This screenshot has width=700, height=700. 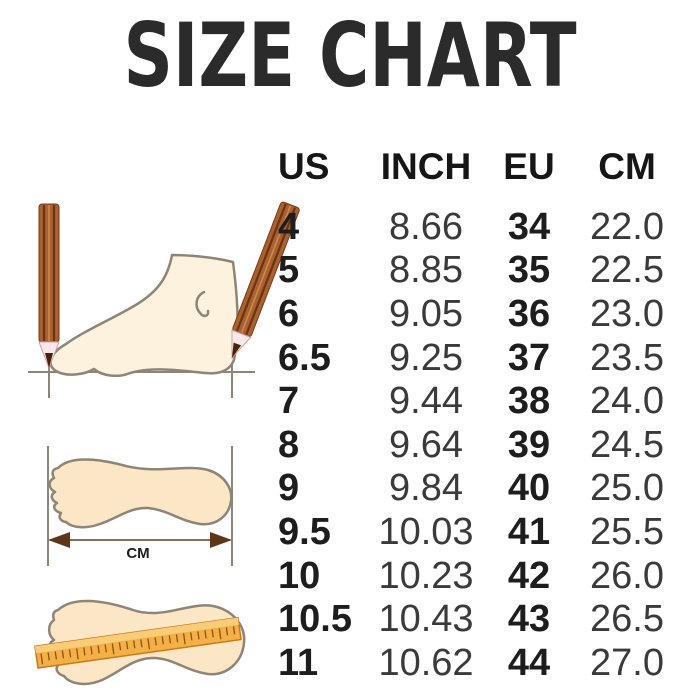 What do you see at coordinates (140, 540) in the screenshot?
I see `cm-arrow` at bounding box center [140, 540].